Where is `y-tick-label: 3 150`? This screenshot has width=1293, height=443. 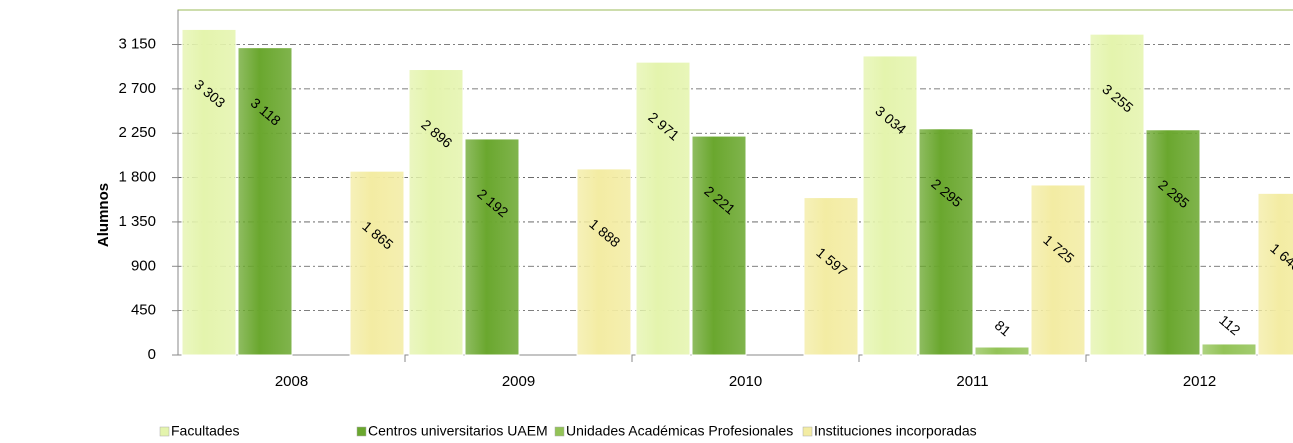 y-tick-label: 3 150 is located at coordinates (137, 43).